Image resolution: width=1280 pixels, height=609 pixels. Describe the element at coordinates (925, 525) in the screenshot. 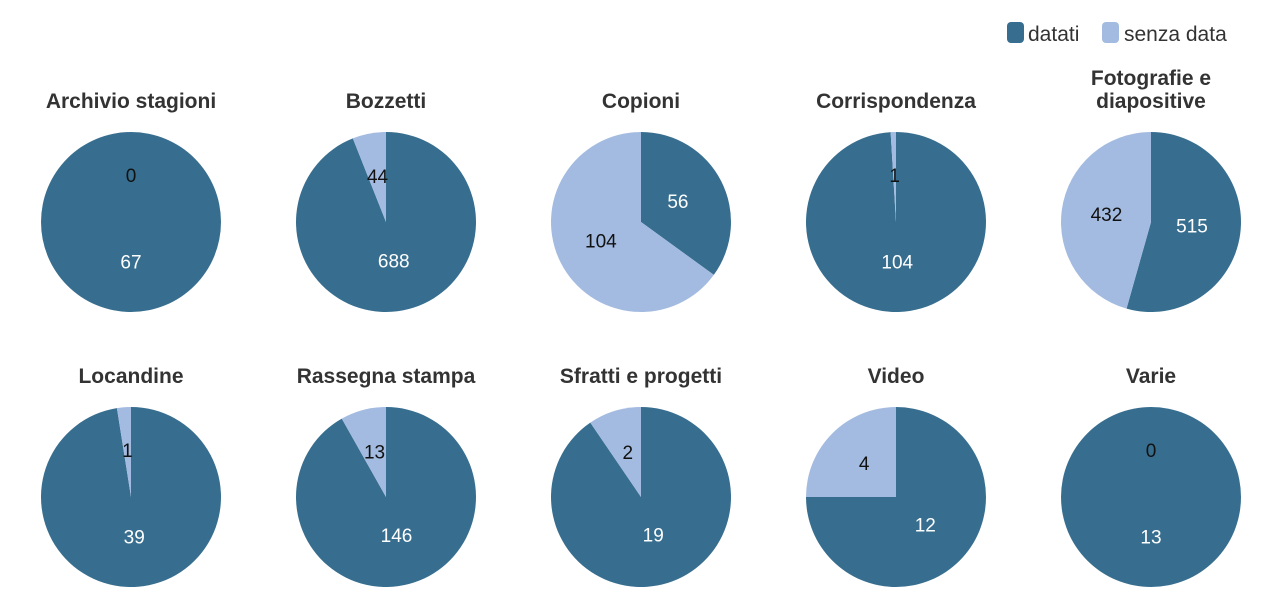

I see `label-datati: 12` at that location.